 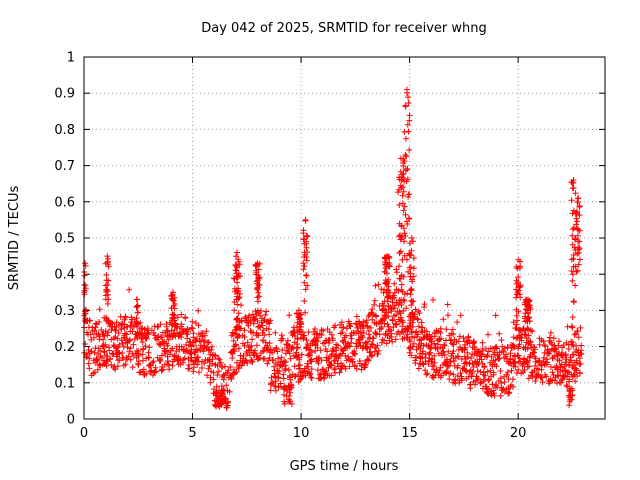 What do you see at coordinates (344, 466) in the screenshot?
I see `x-axis-label: GPS time / hours` at bounding box center [344, 466].